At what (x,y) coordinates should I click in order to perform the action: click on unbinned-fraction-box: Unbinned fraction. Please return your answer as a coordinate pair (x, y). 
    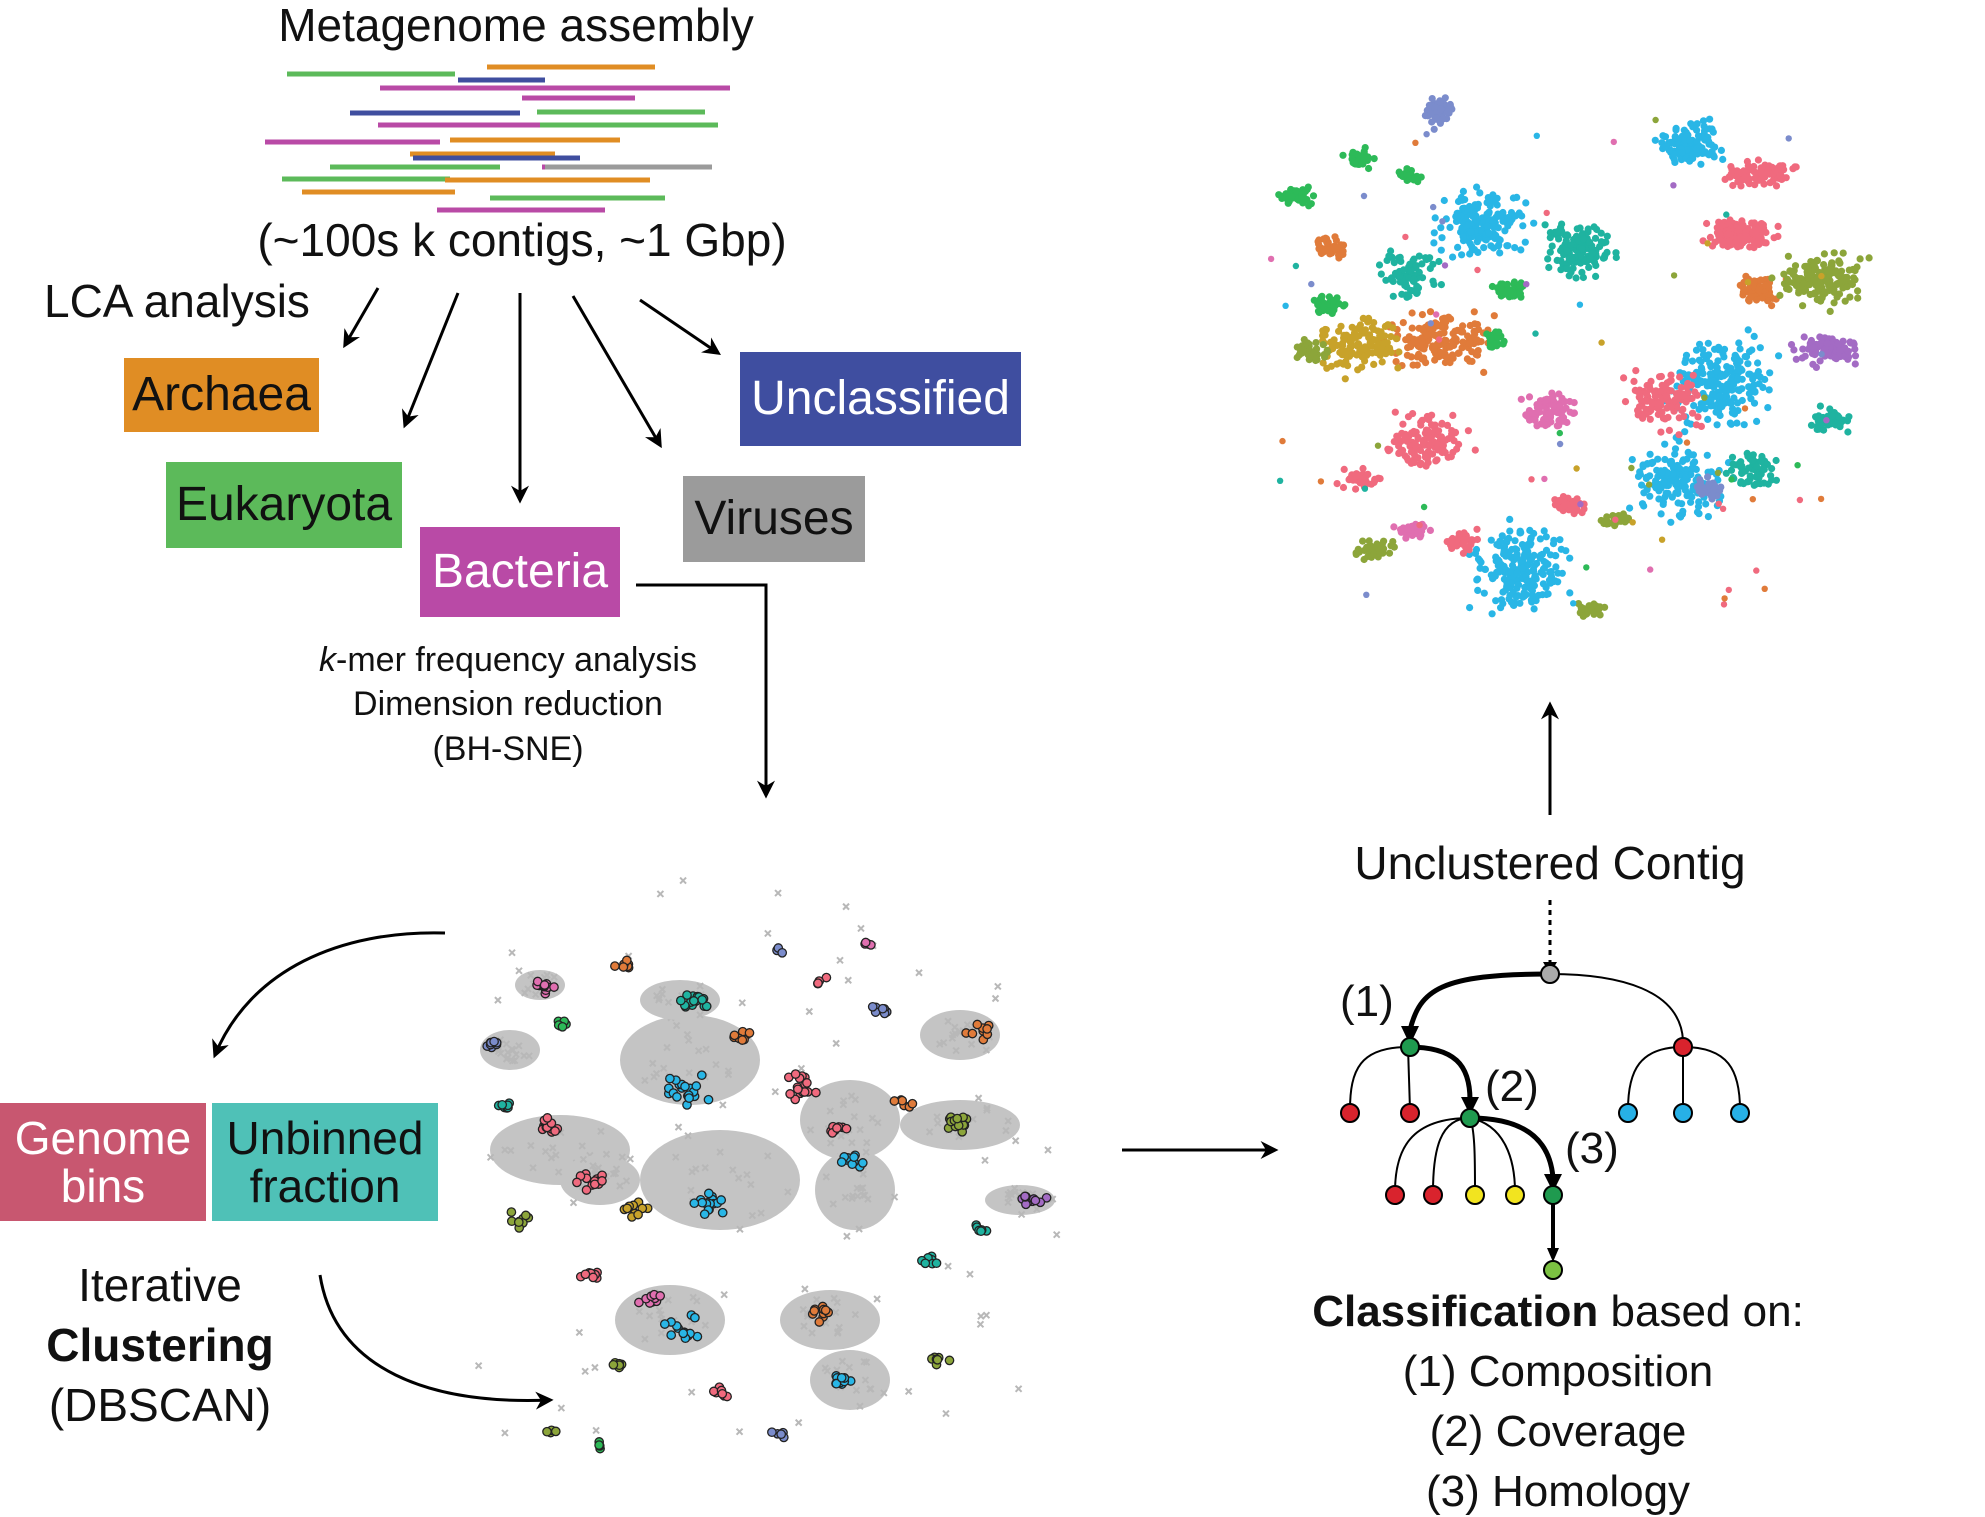
    Looking at the image, I should click on (325, 1162).